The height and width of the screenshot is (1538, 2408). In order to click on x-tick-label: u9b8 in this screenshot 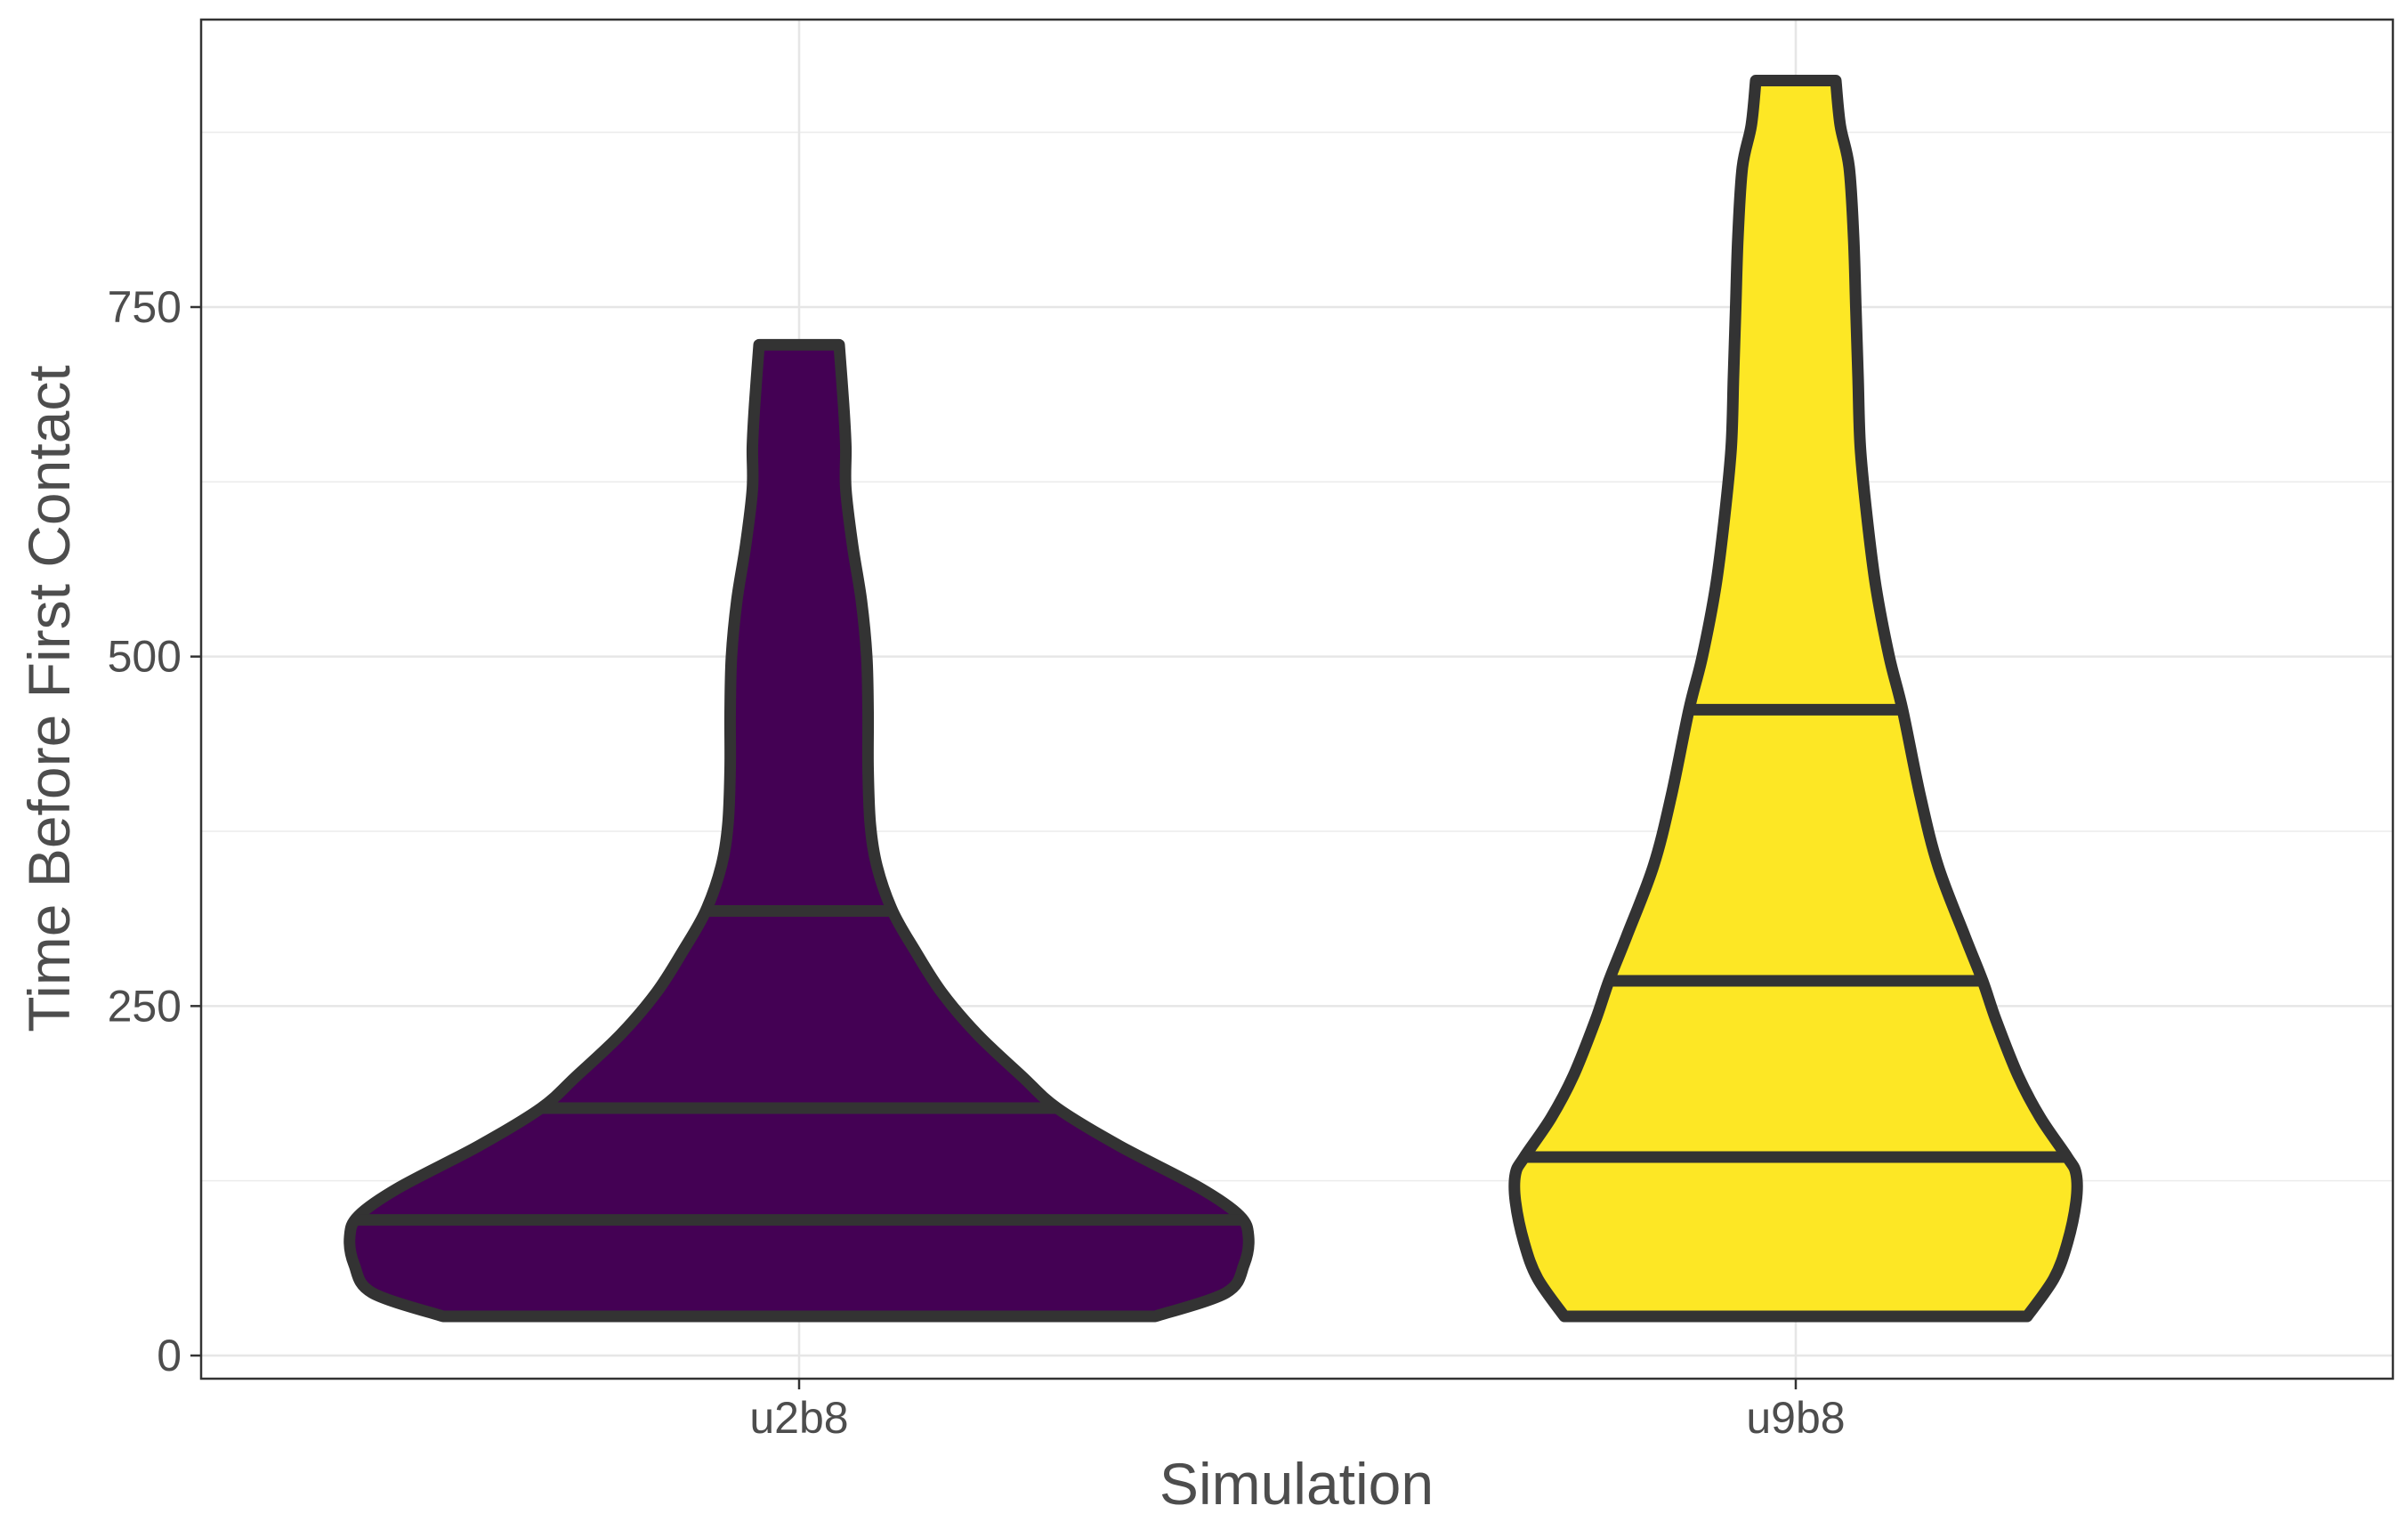, I will do `click(1796, 1418)`.